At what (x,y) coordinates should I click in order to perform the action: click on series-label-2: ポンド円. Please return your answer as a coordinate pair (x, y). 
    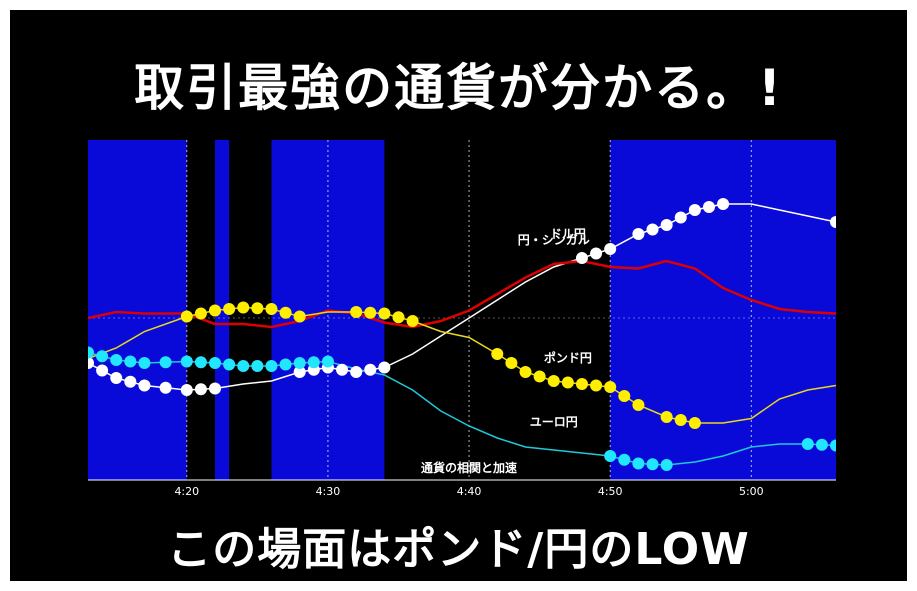
    Looking at the image, I should click on (568, 357).